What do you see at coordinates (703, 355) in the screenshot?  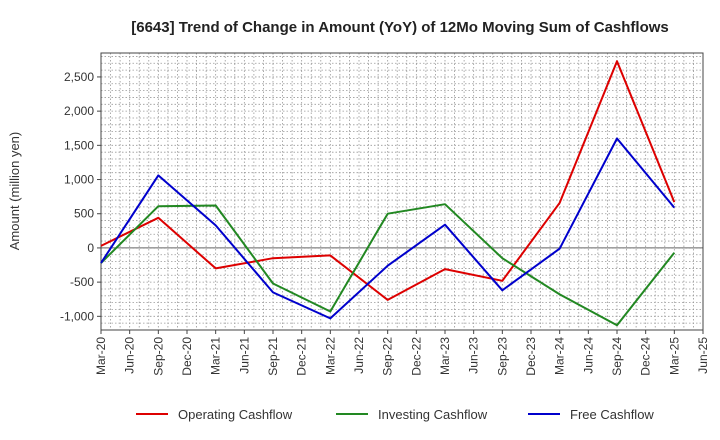 I see `x-tick-label: Jun-25` at bounding box center [703, 355].